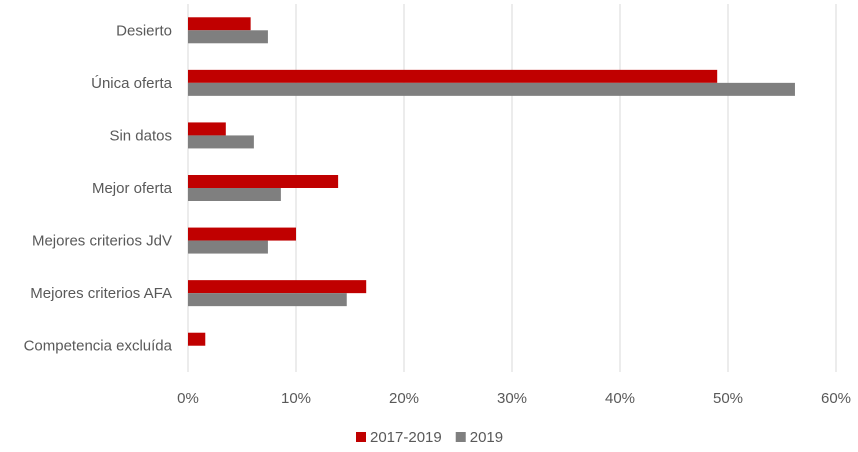 The height and width of the screenshot is (452, 858). I want to click on x-tick-label: 20%, so click(404, 398).